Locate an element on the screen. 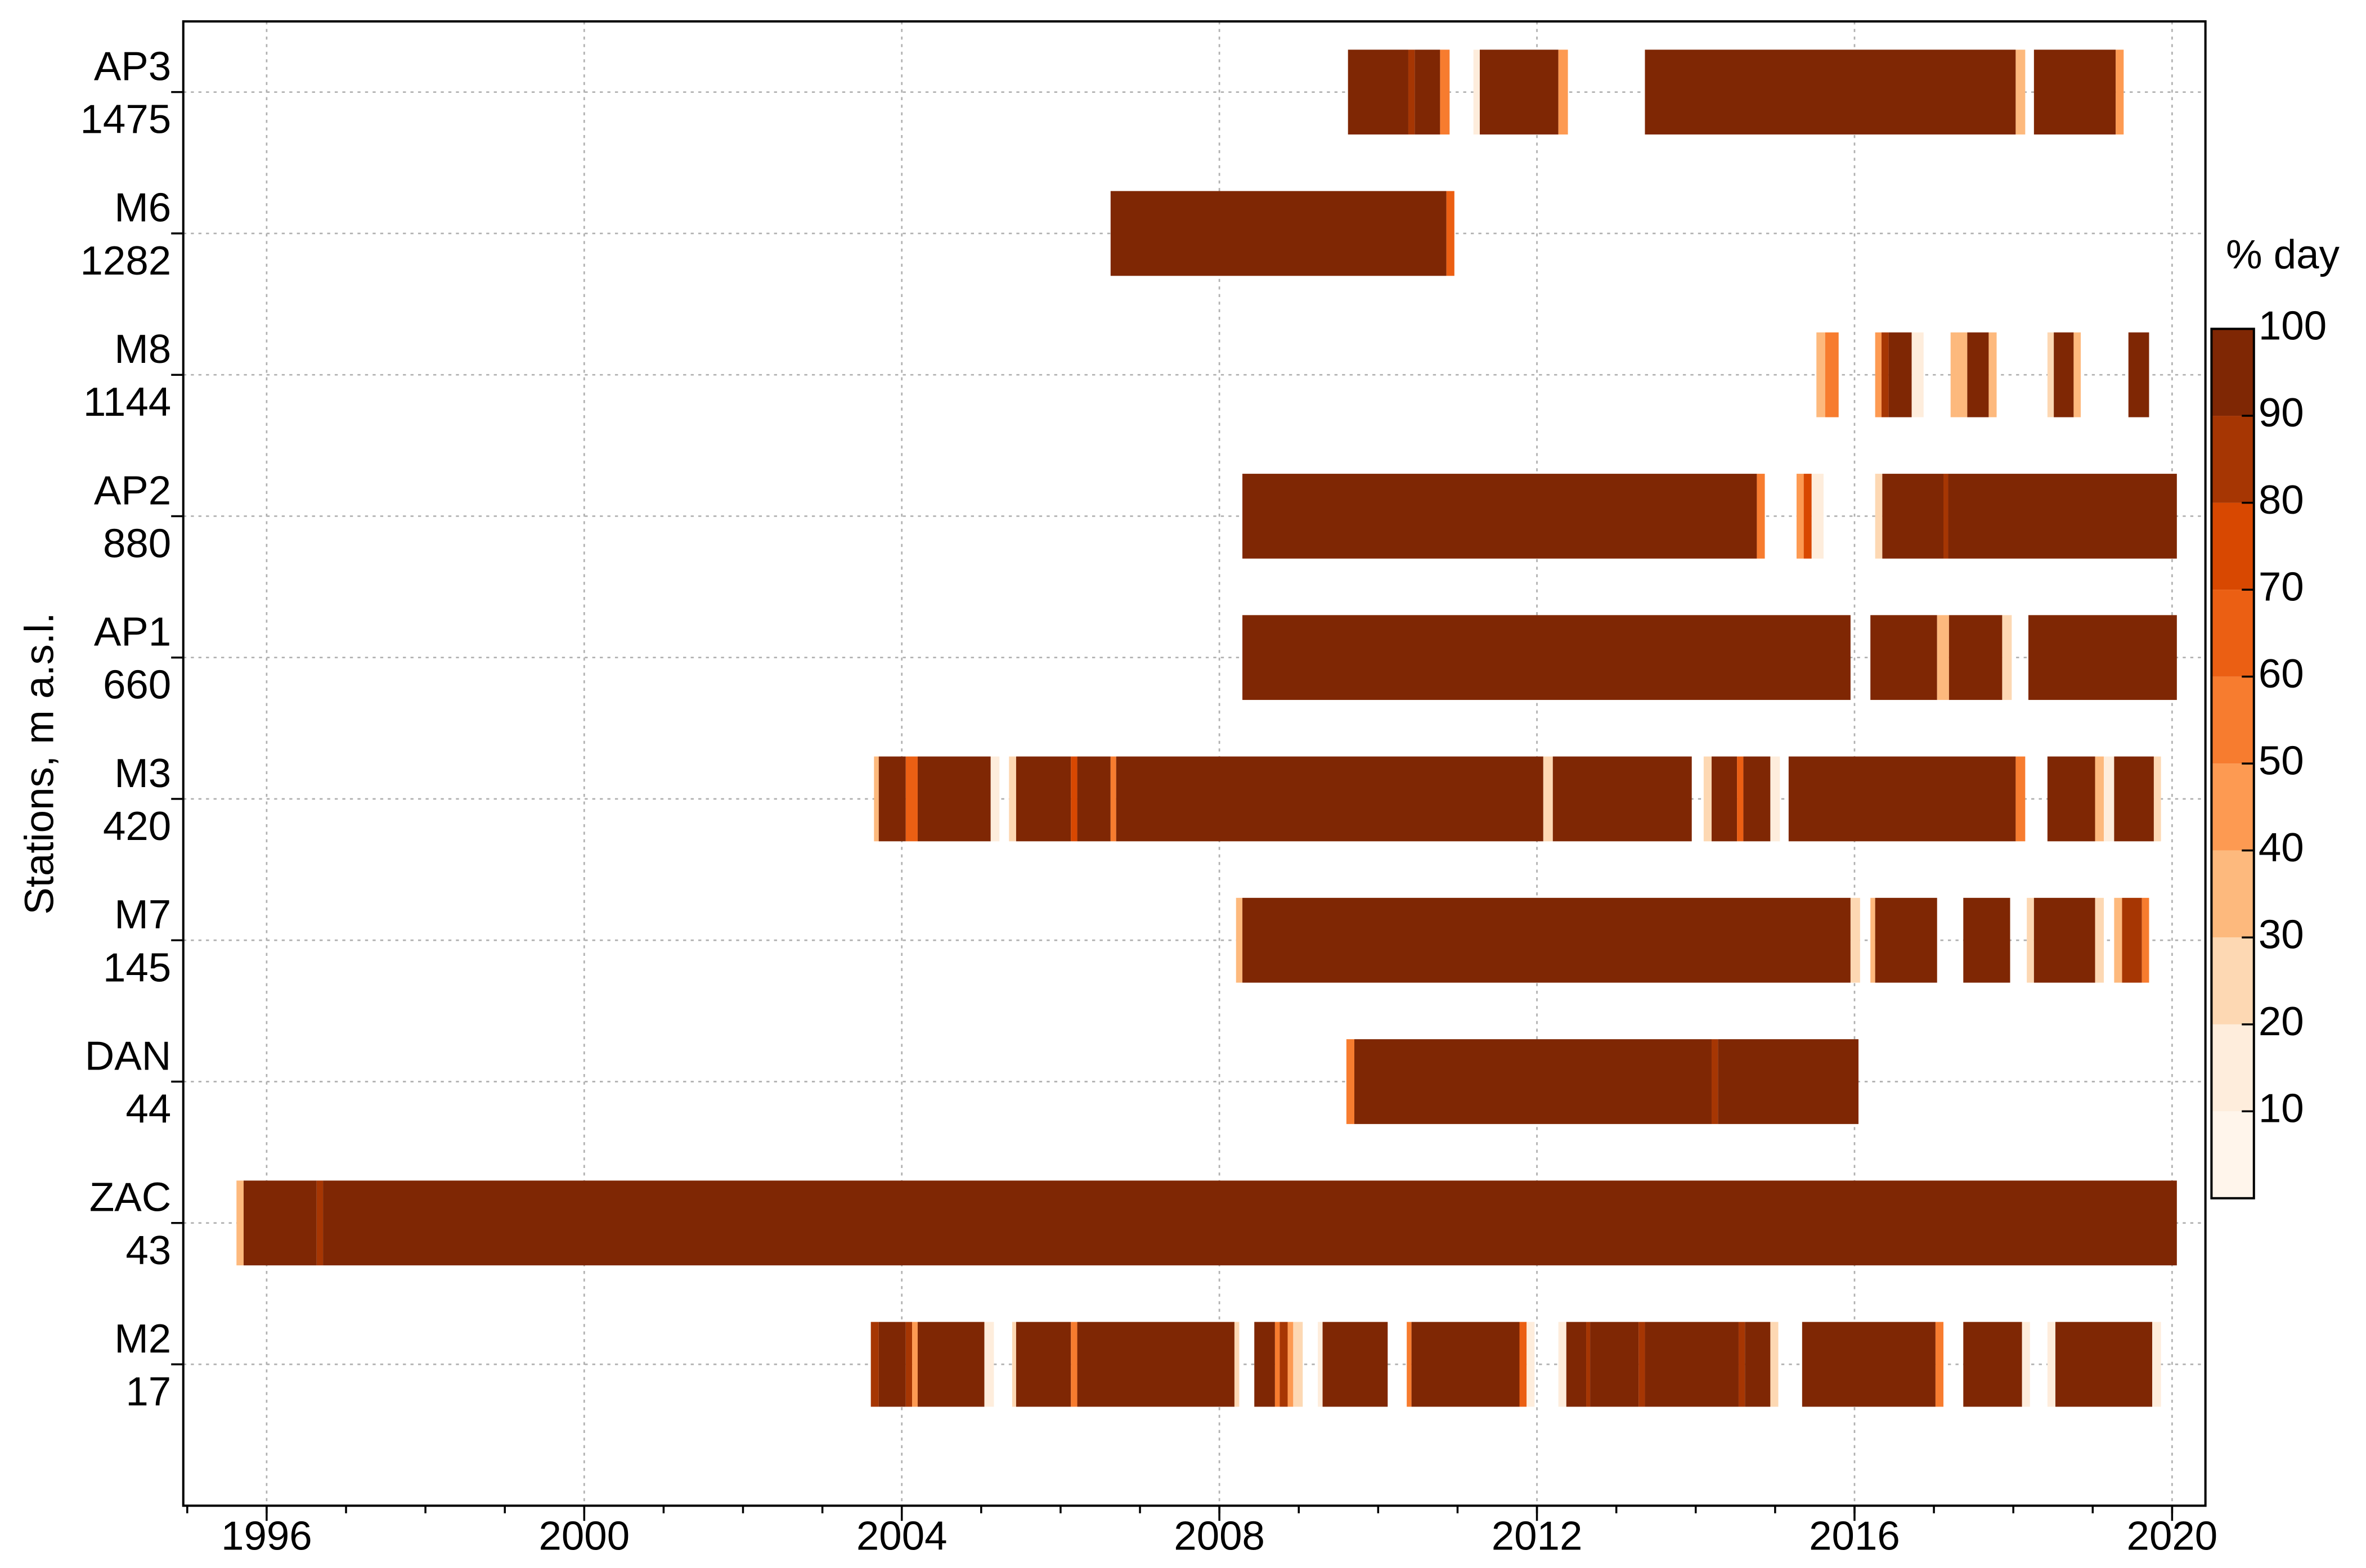 This screenshot has width=2366, height=1568. station-name: AP2 is located at coordinates (132, 490).